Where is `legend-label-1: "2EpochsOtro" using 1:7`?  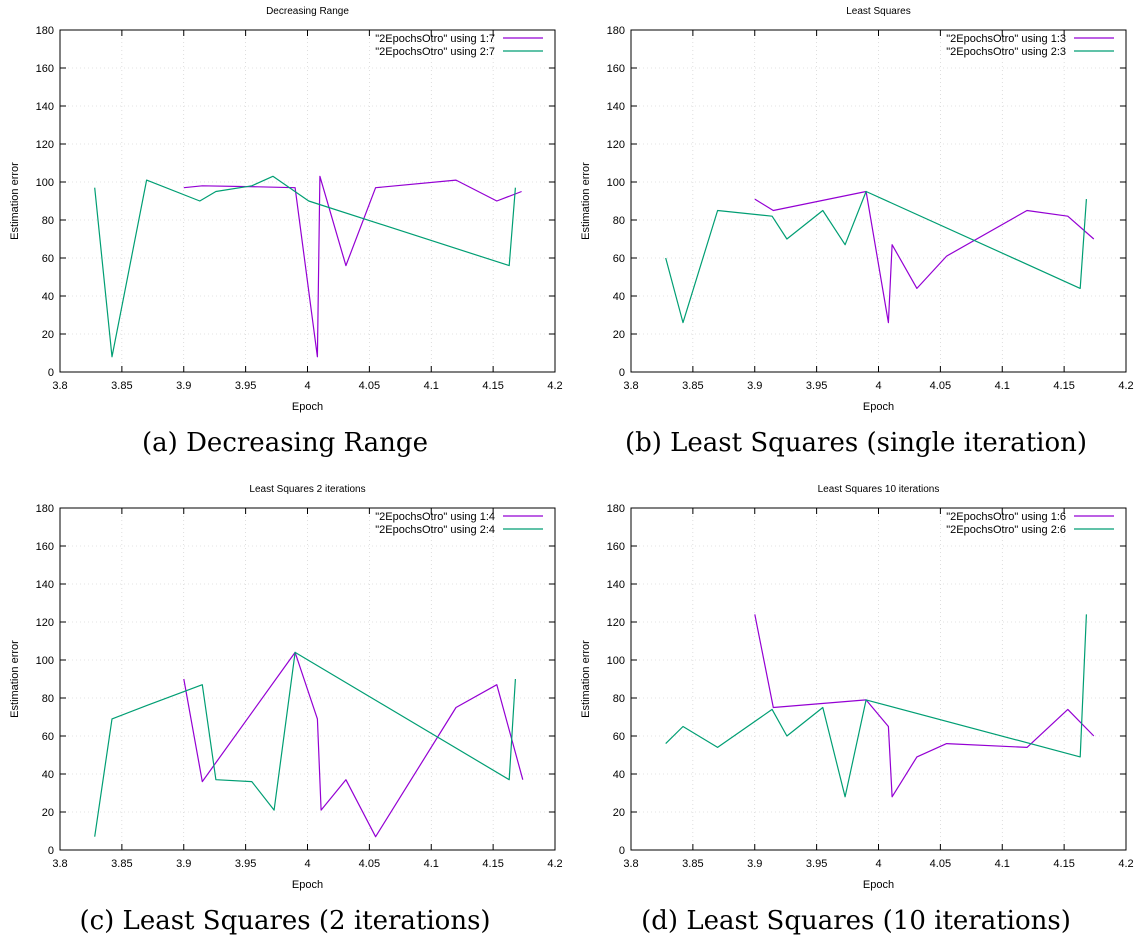 legend-label-1: "2EpochsOtro" using 1:7 is located at coordinates (435, 39).